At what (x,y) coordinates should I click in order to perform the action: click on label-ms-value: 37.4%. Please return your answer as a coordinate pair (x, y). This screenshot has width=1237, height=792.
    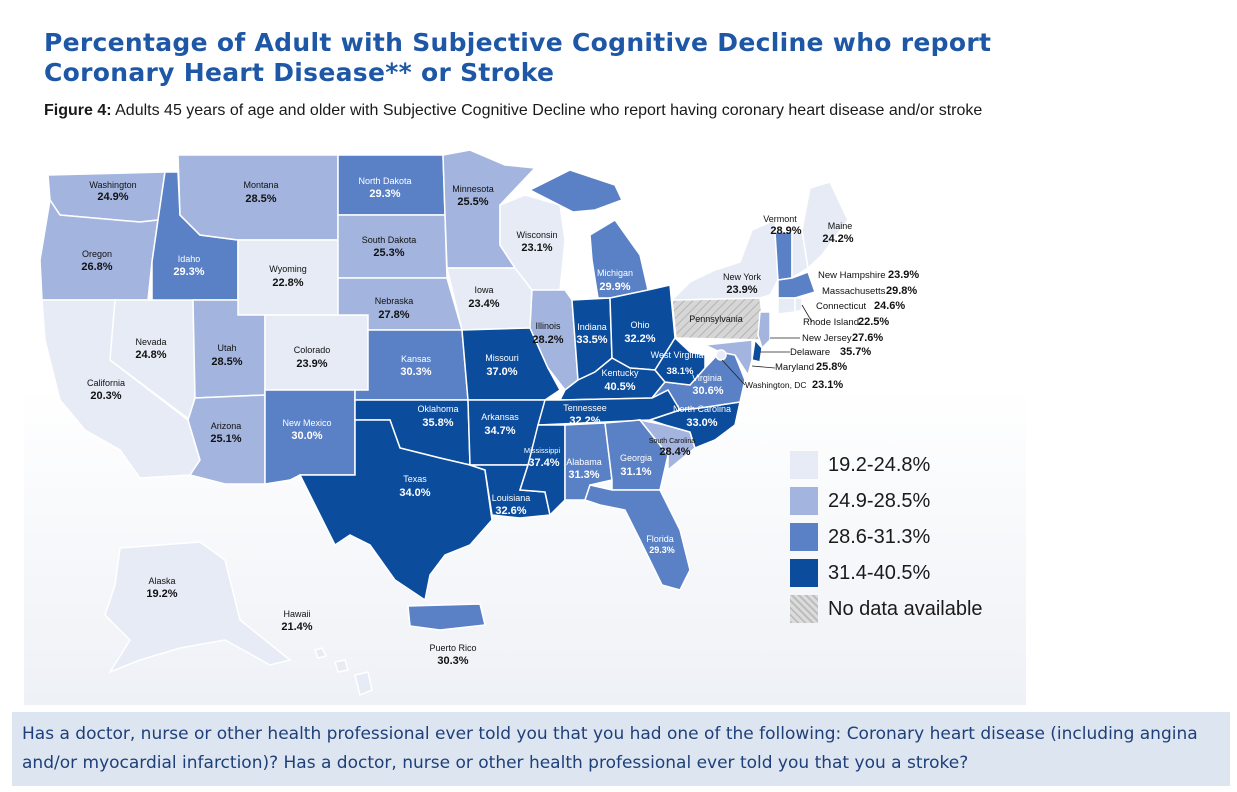
    Looking at the image, I should click on (543, 463).